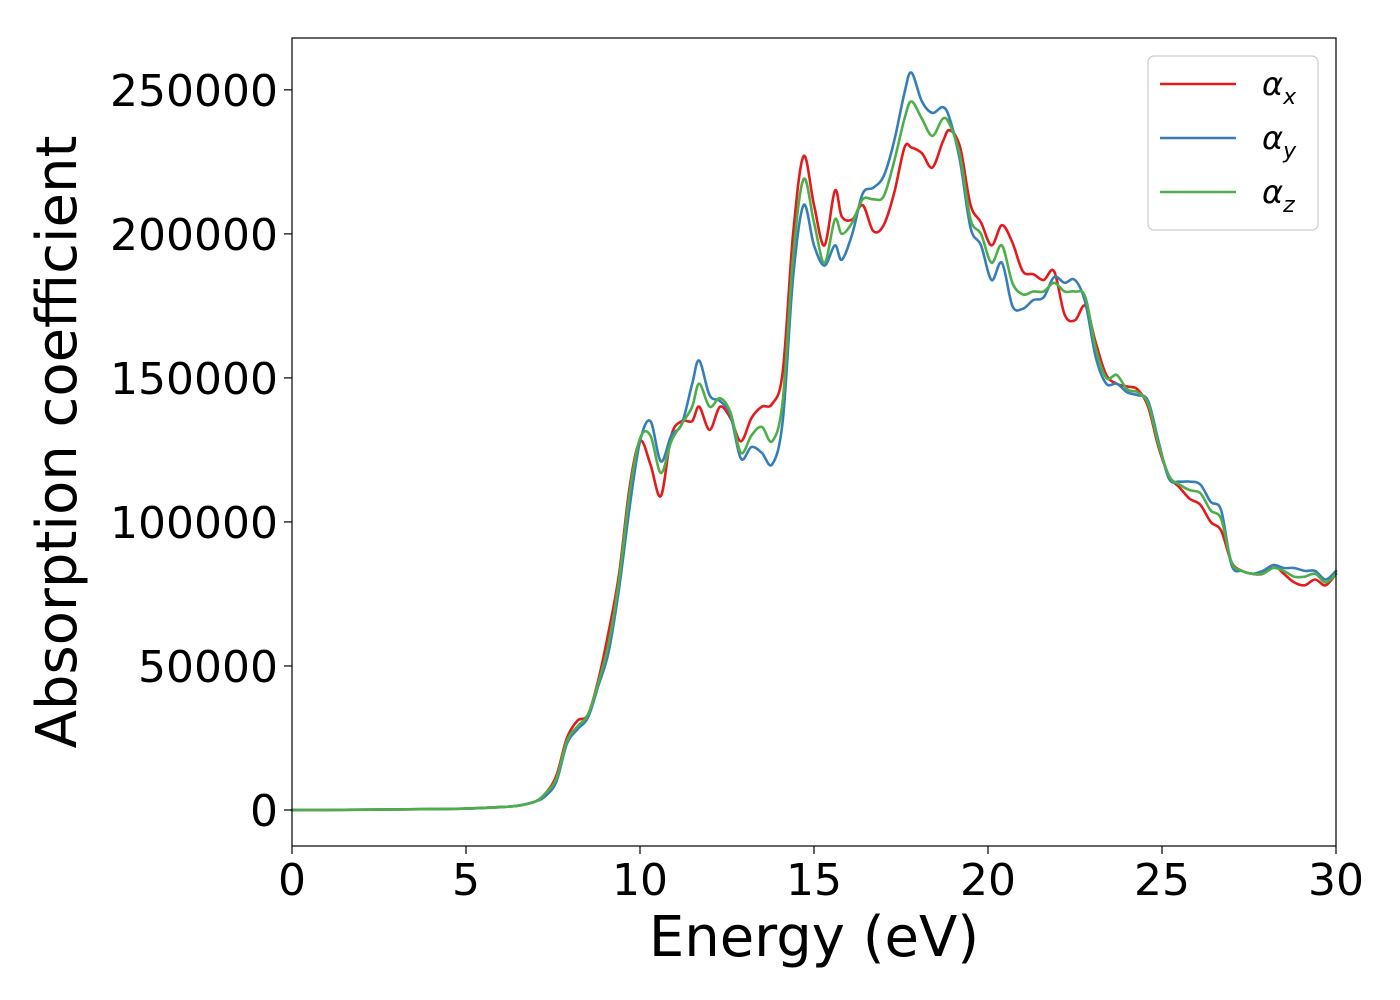 This screenshot has height=1000, width=1400. Describe the element at coordinates (208, 667) in the screenshot. I see `y-tick-label: 50000` at that location.